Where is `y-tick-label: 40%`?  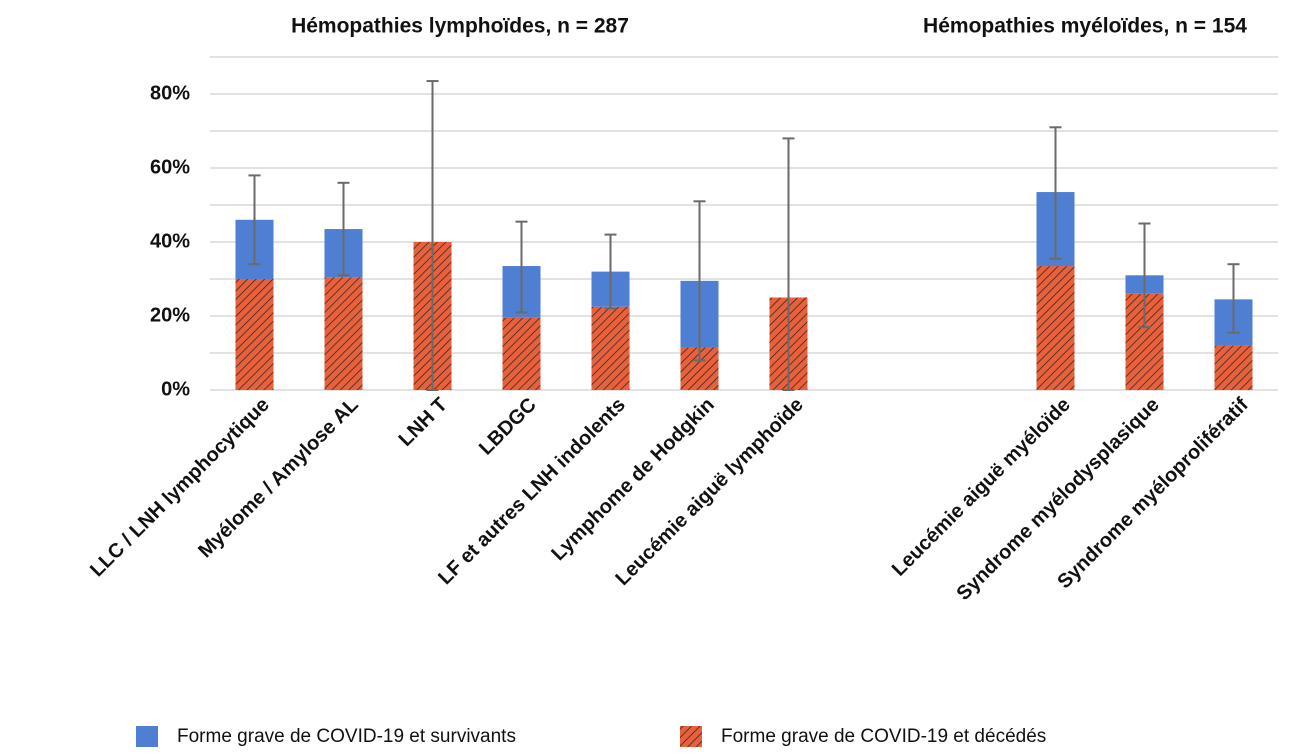
y-tick-label: 40% is located at coordinates (170, 241).